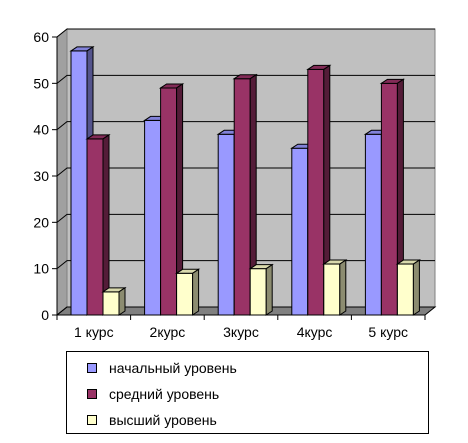 The image size is (468, 443). I want to click on x-category-label: 2курс, so click(168, 332).